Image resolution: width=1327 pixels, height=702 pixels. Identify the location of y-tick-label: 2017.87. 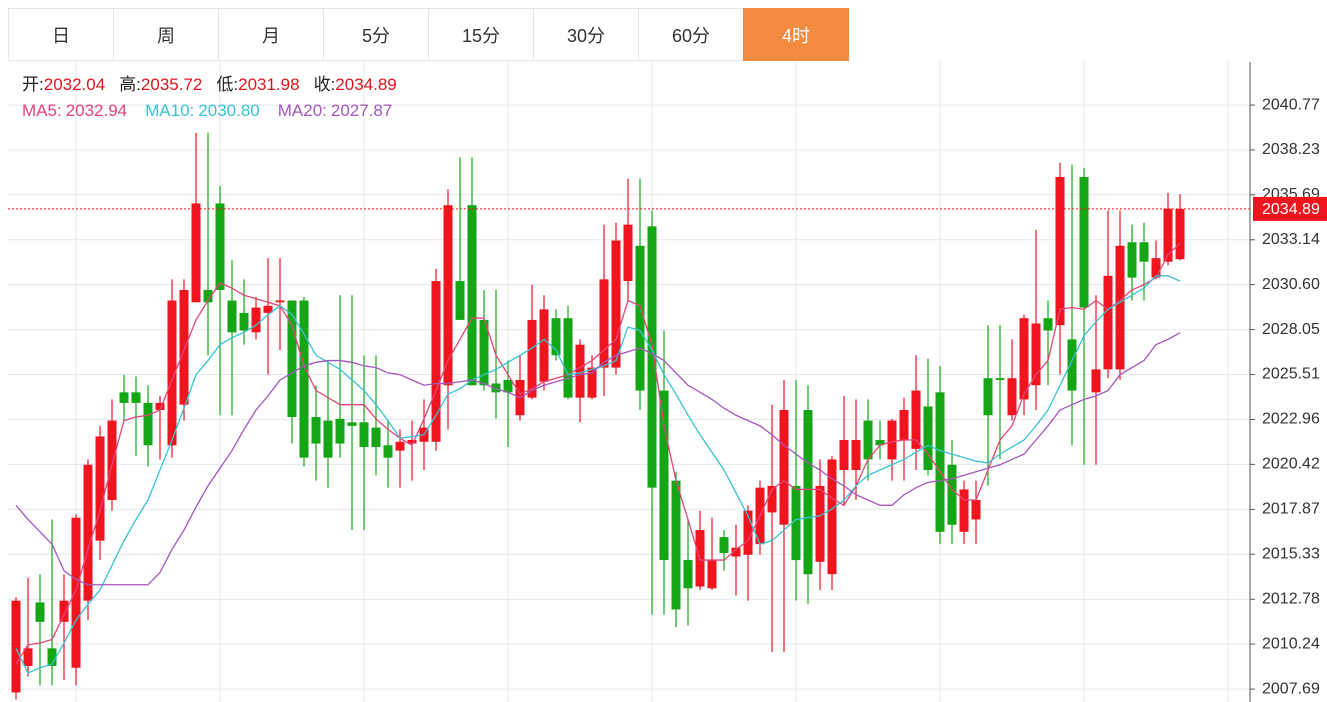
(1291, 509).